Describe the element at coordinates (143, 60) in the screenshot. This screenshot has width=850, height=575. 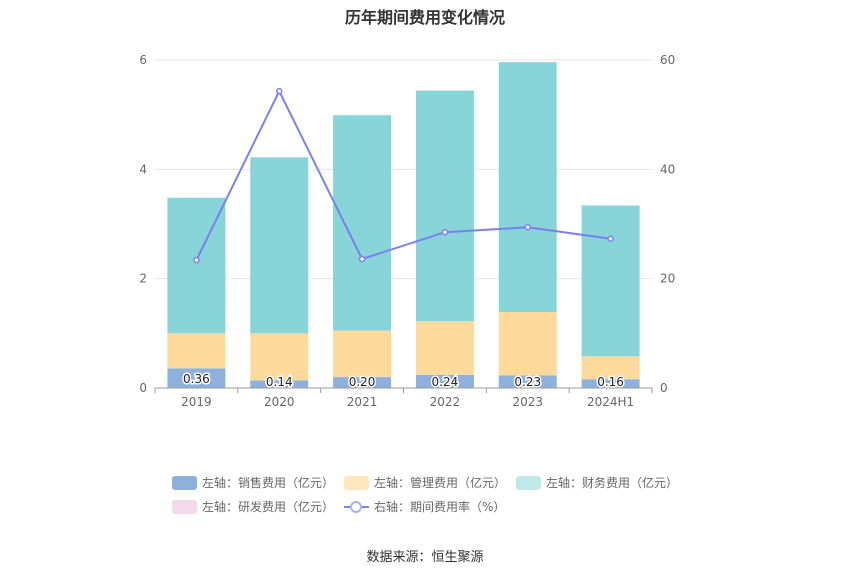
I see `y-left-tick-label: 6` at that location.